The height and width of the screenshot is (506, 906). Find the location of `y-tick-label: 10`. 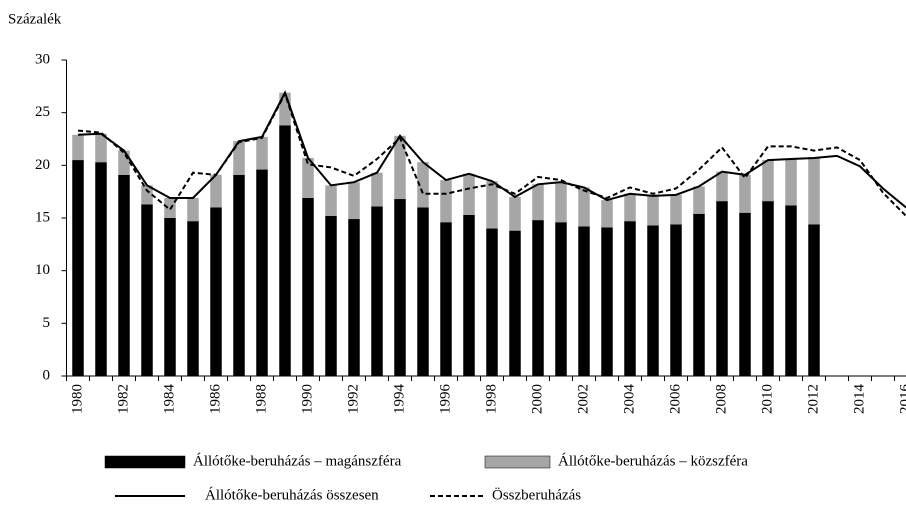

y-tick-label: 10 is located at coordinates (42, 270).